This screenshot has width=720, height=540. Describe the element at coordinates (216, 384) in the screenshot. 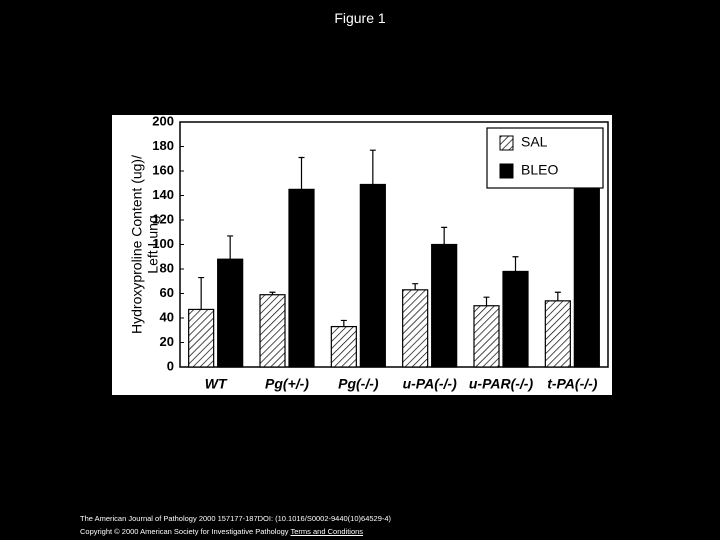

I see `x-tick-label: WT` at that location.